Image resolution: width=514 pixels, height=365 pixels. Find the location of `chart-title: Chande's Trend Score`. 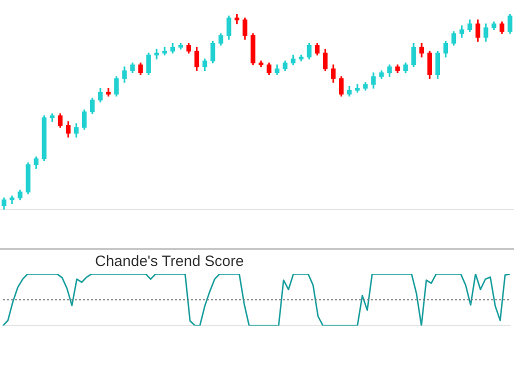

chart-title: Chande's Trend Score is located at coordinates (169, 261).